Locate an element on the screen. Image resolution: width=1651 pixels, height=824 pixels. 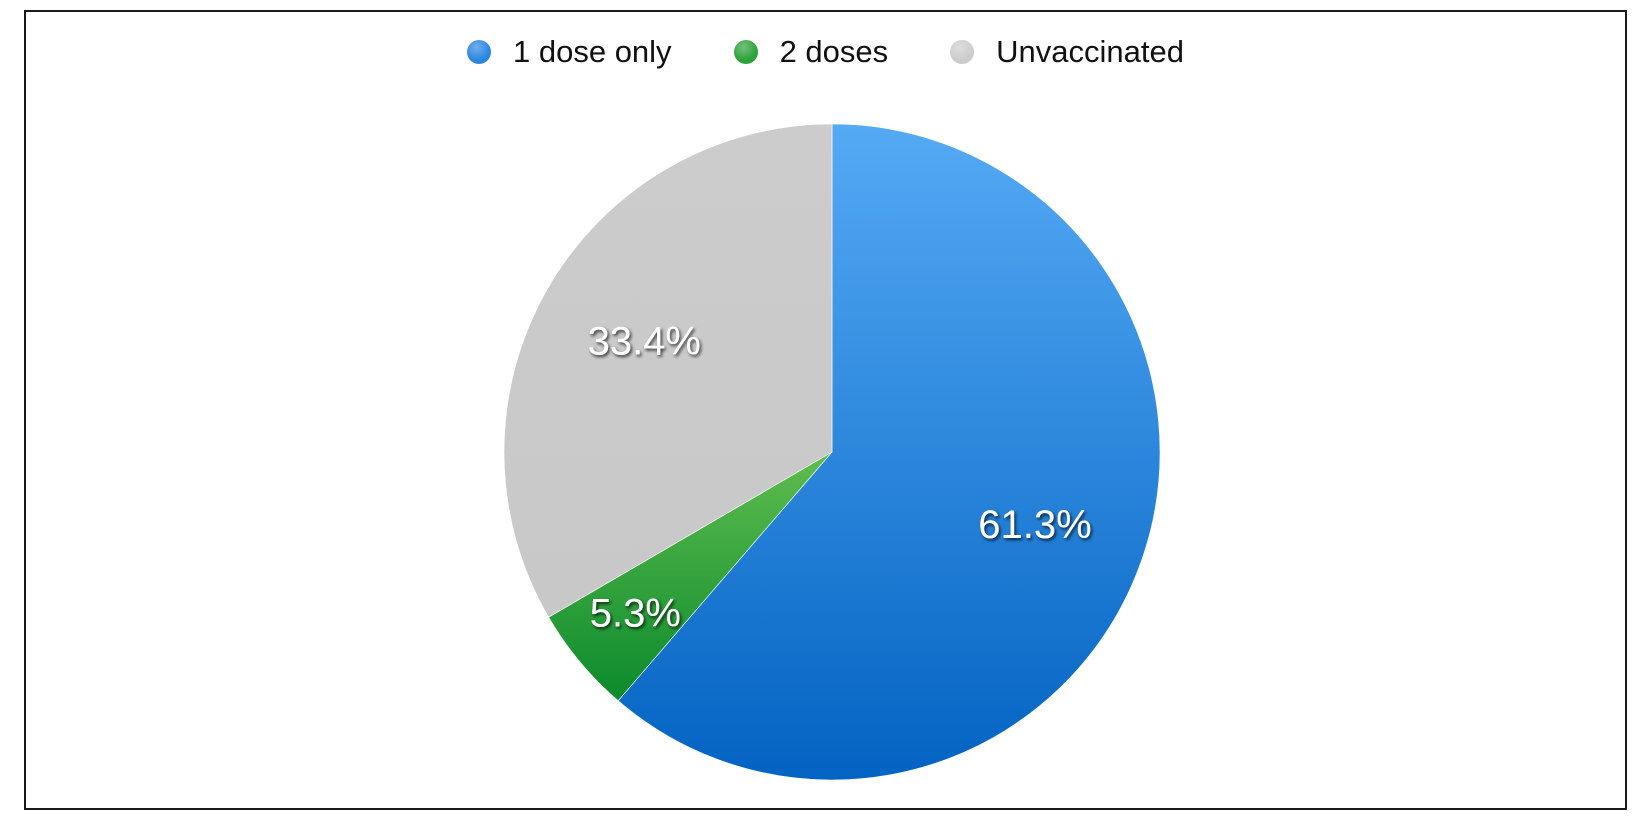
pie-slice-unvaccinated is located at coordinates (668, 370).